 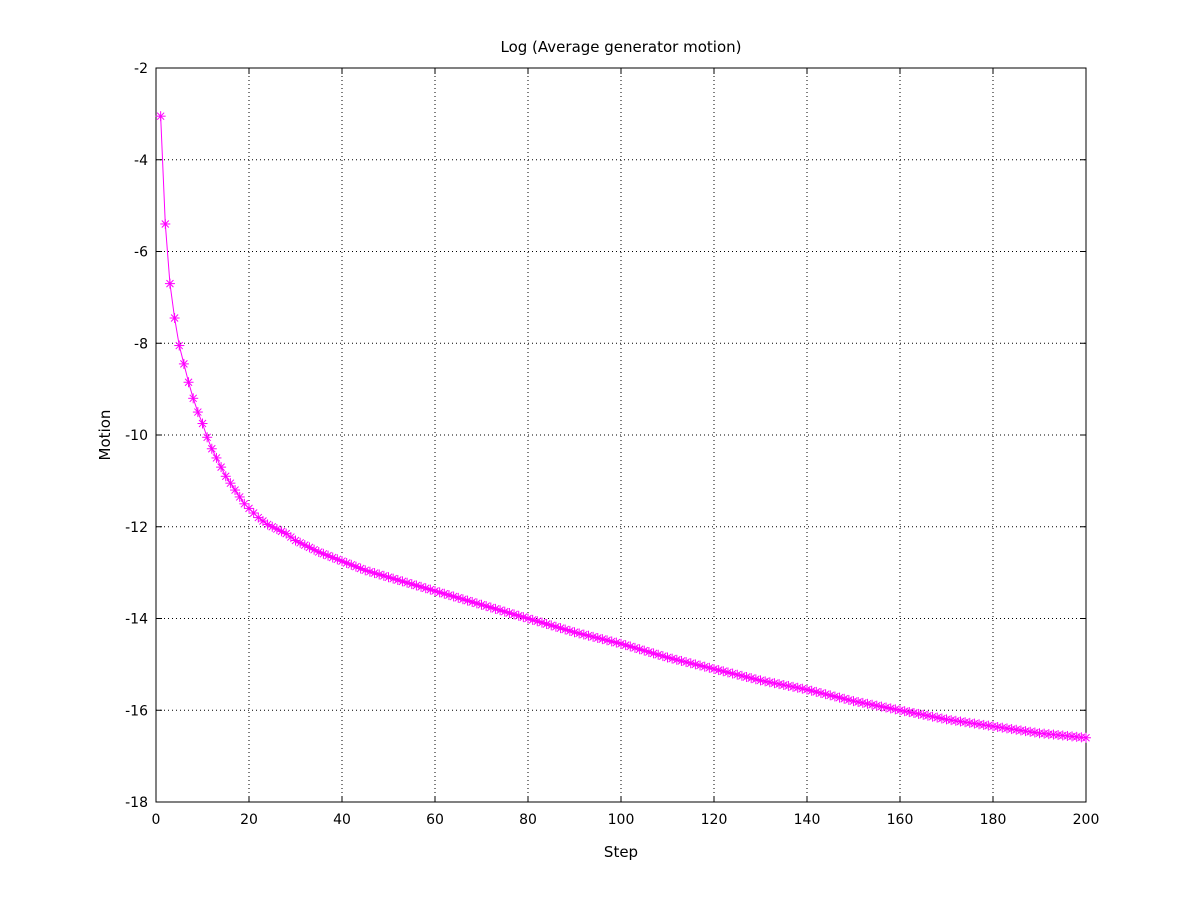 I want to click on x-tick-label: 0, so click(x=156, y=820).